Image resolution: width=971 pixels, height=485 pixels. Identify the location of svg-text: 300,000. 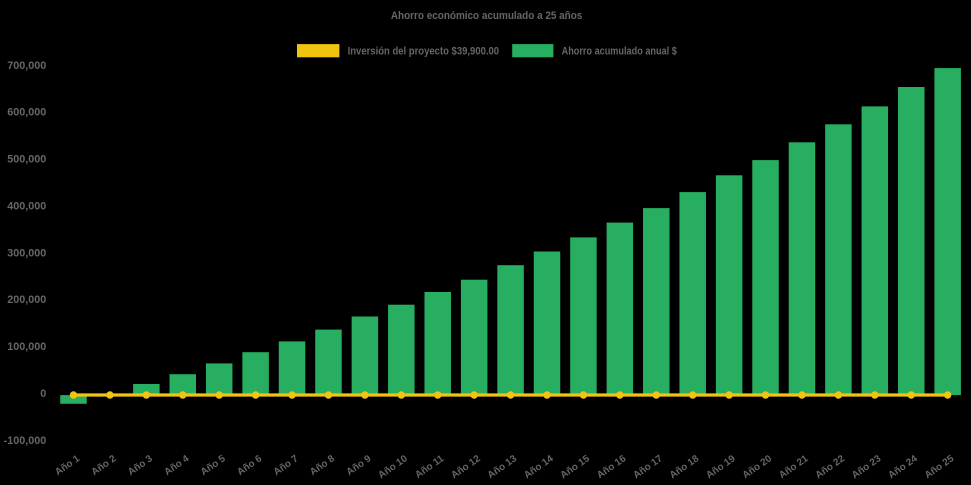
(26, 253).